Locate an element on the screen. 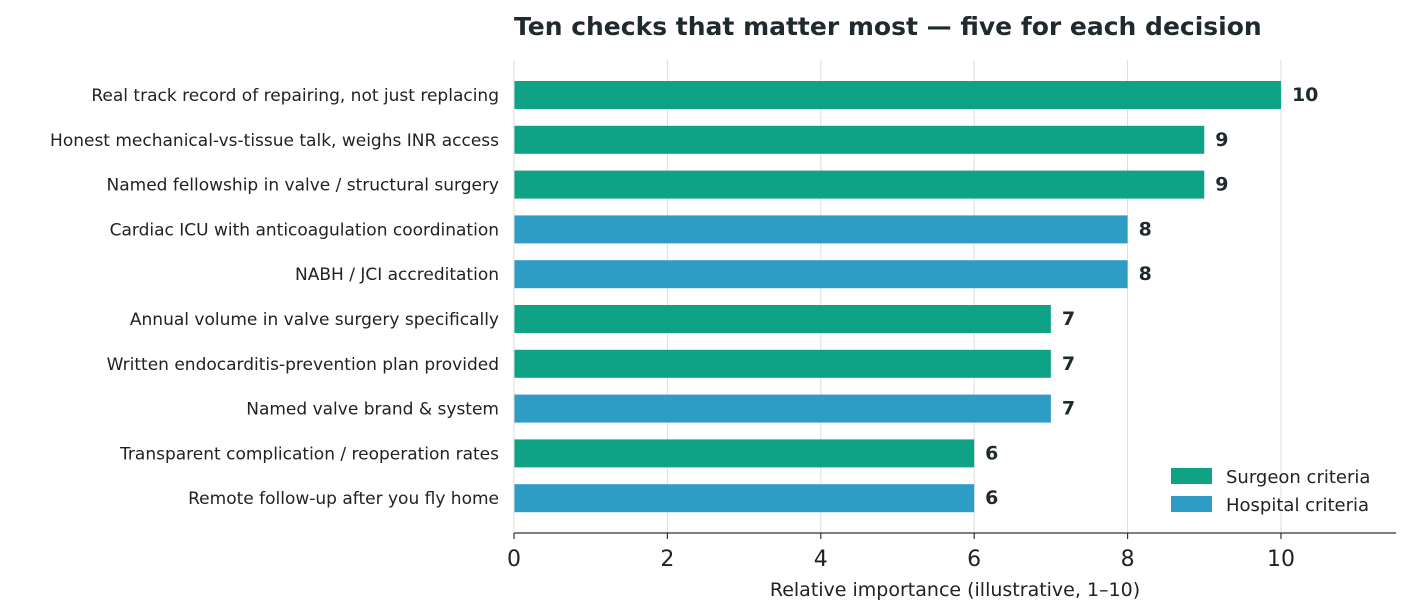  x-tick-label: 2 is located at coordinates (667, 559).